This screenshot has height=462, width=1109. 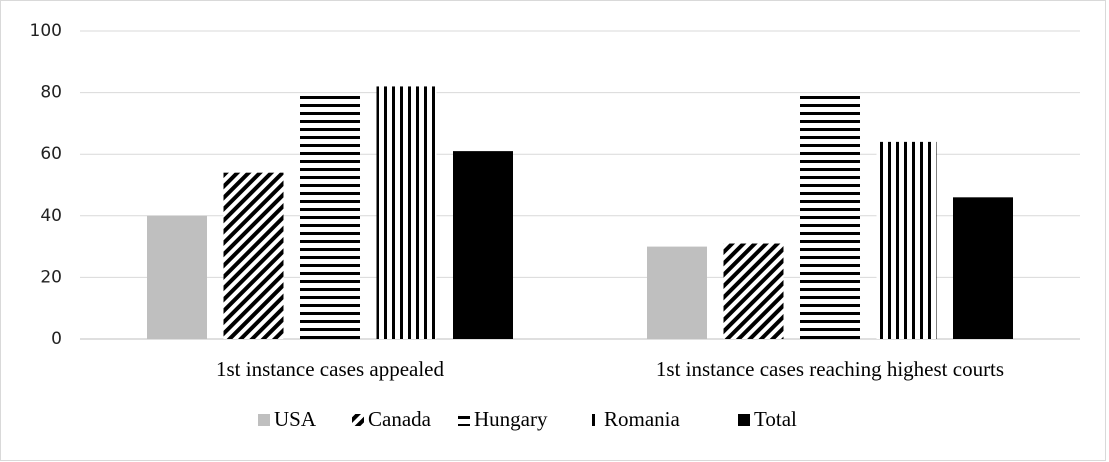 I want to click on legend-label: Total, so click(x=775, y=419).